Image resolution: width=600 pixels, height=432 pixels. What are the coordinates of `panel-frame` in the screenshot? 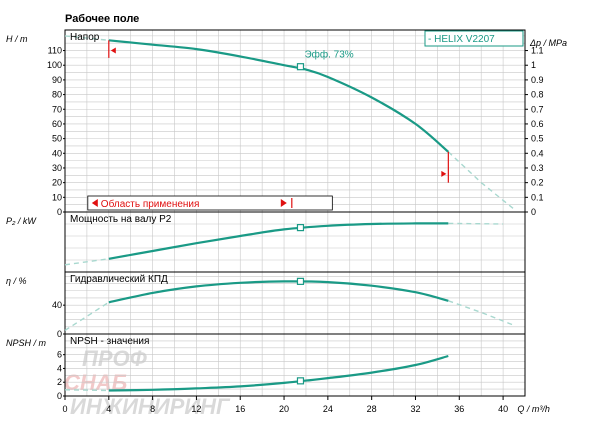 It's located at (295, 365).